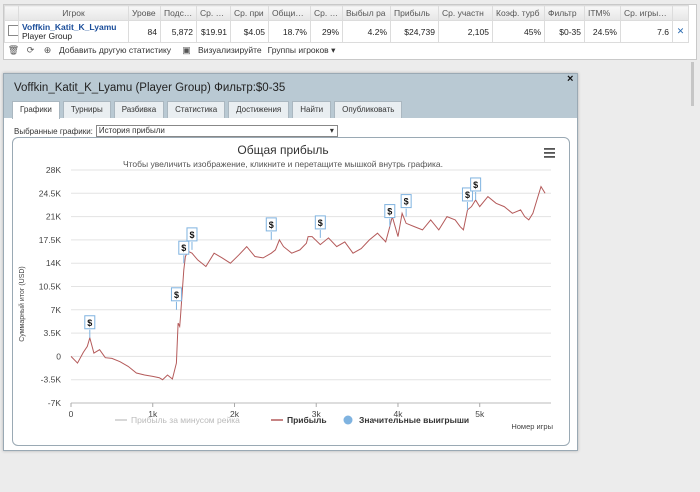  Describe the element at coordinates (196, 109) in the screenshot. I see `tab-statistics: Статистика` at that location.